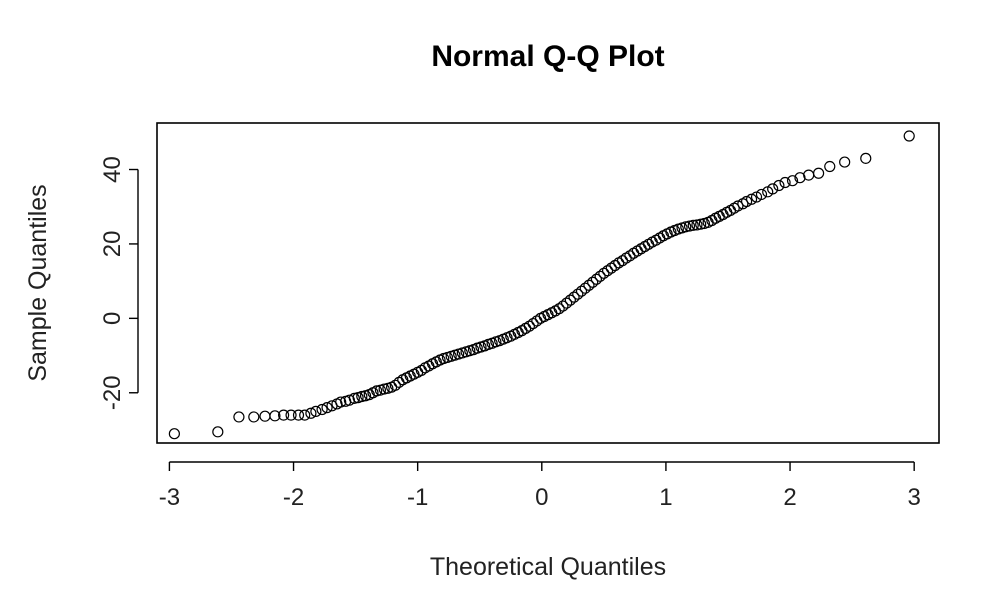 The height and width of the screenshot is (608, 982). What do you see at coordinates (547, 56) in the screenshot?
I see `chart-title: Normal Q-Q Plot` at bounding box center [547, 56].